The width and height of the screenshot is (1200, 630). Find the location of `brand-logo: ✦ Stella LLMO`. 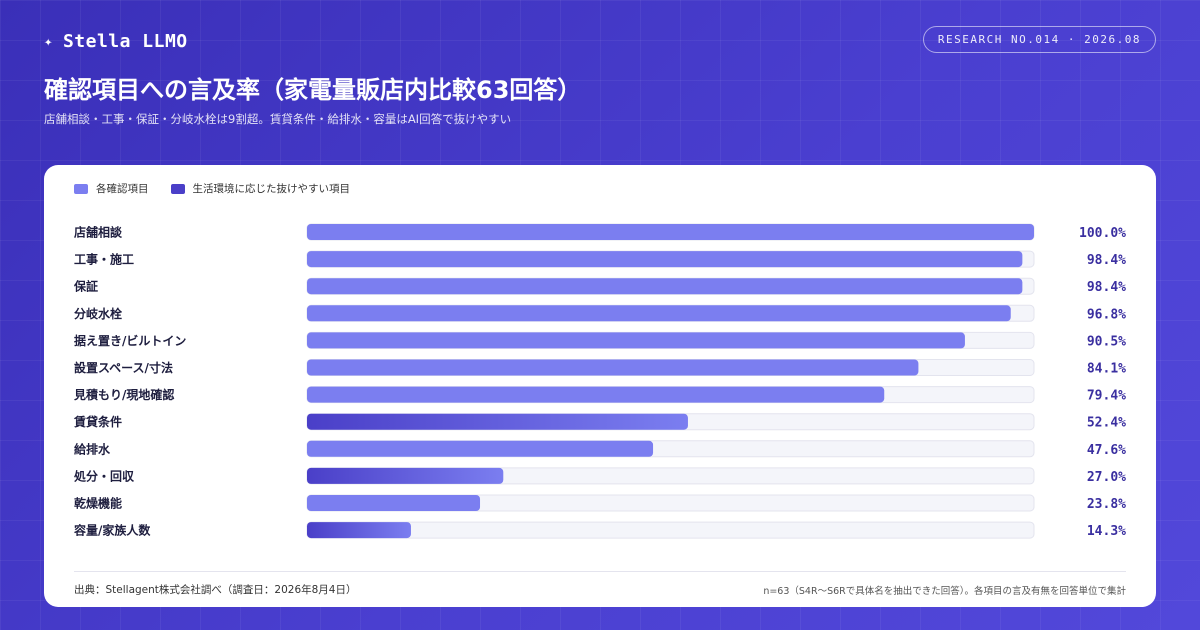

brand-logo: ✦ Stella LLMO is located at coordinates (116, 41).